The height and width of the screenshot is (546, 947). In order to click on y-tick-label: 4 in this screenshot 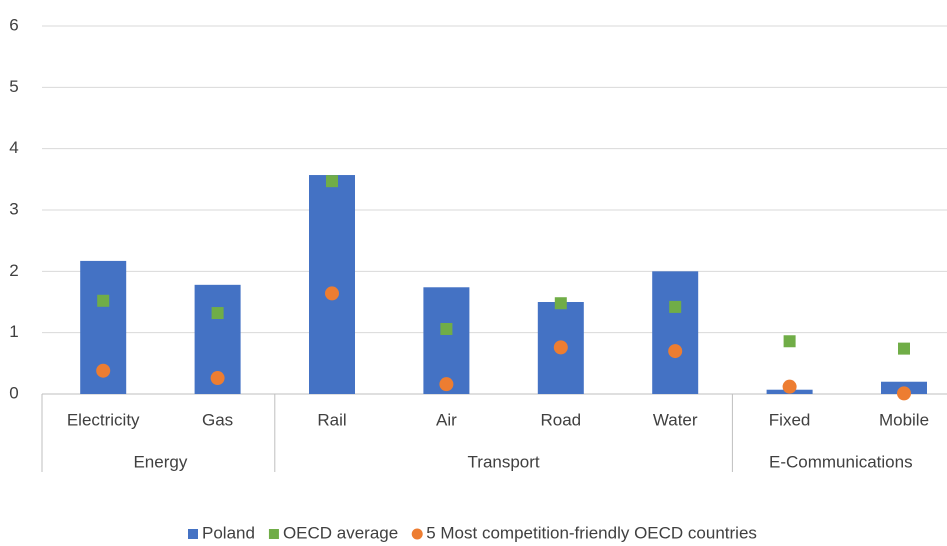, I will do `click(13, 147)`.